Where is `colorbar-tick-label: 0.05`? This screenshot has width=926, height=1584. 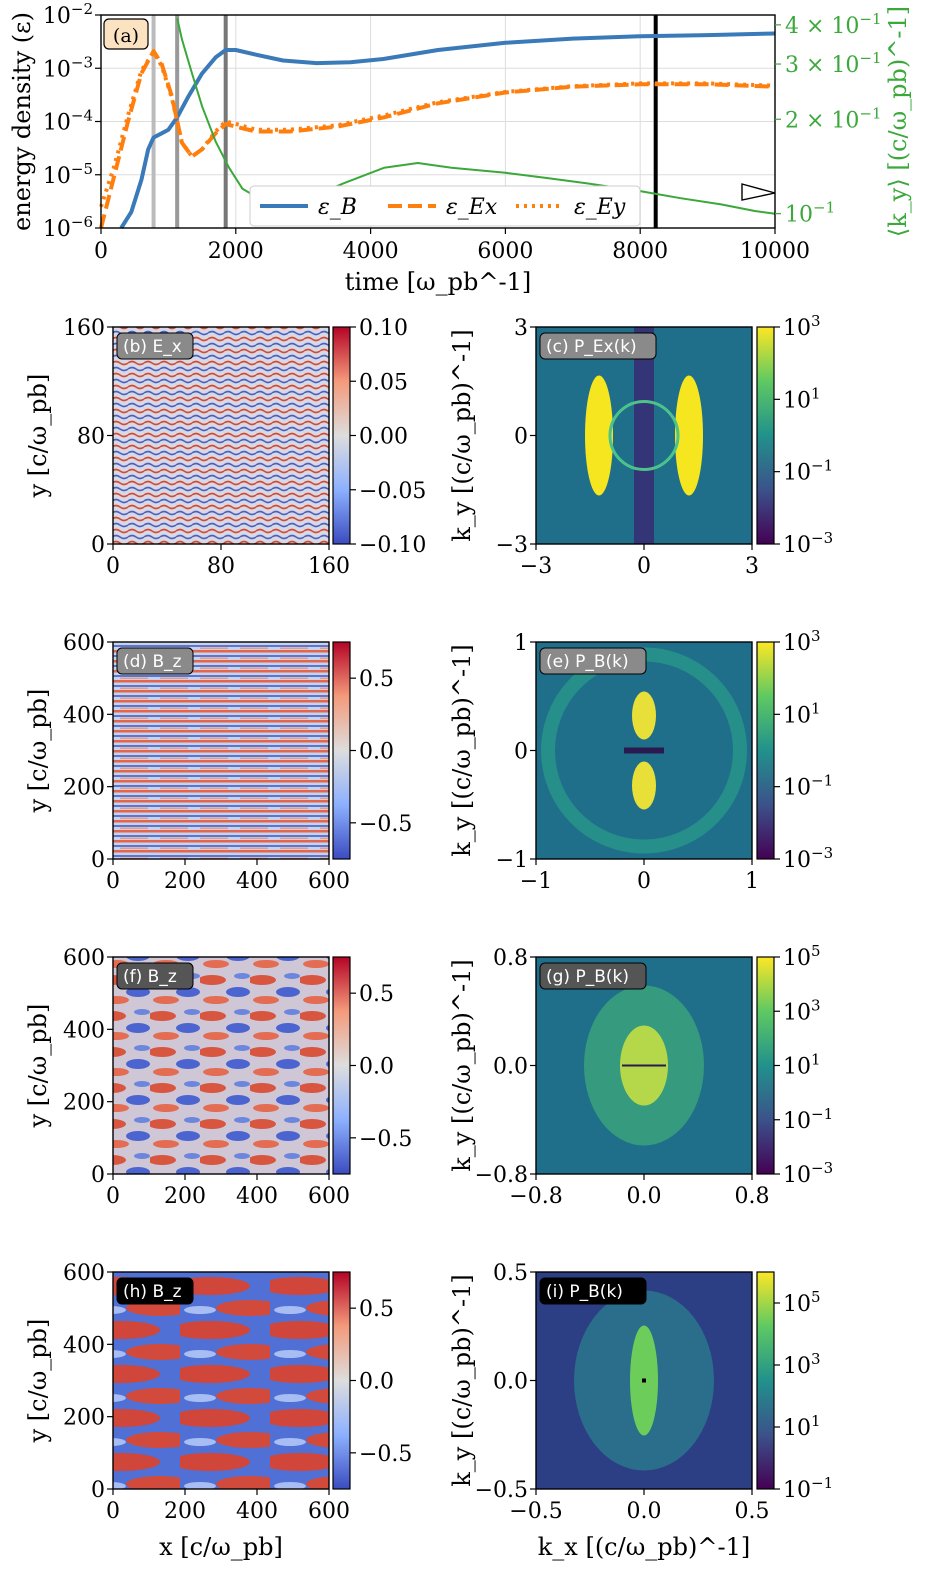 colorbar-tick-label: 0.05 is located at coordinates (383, 382).